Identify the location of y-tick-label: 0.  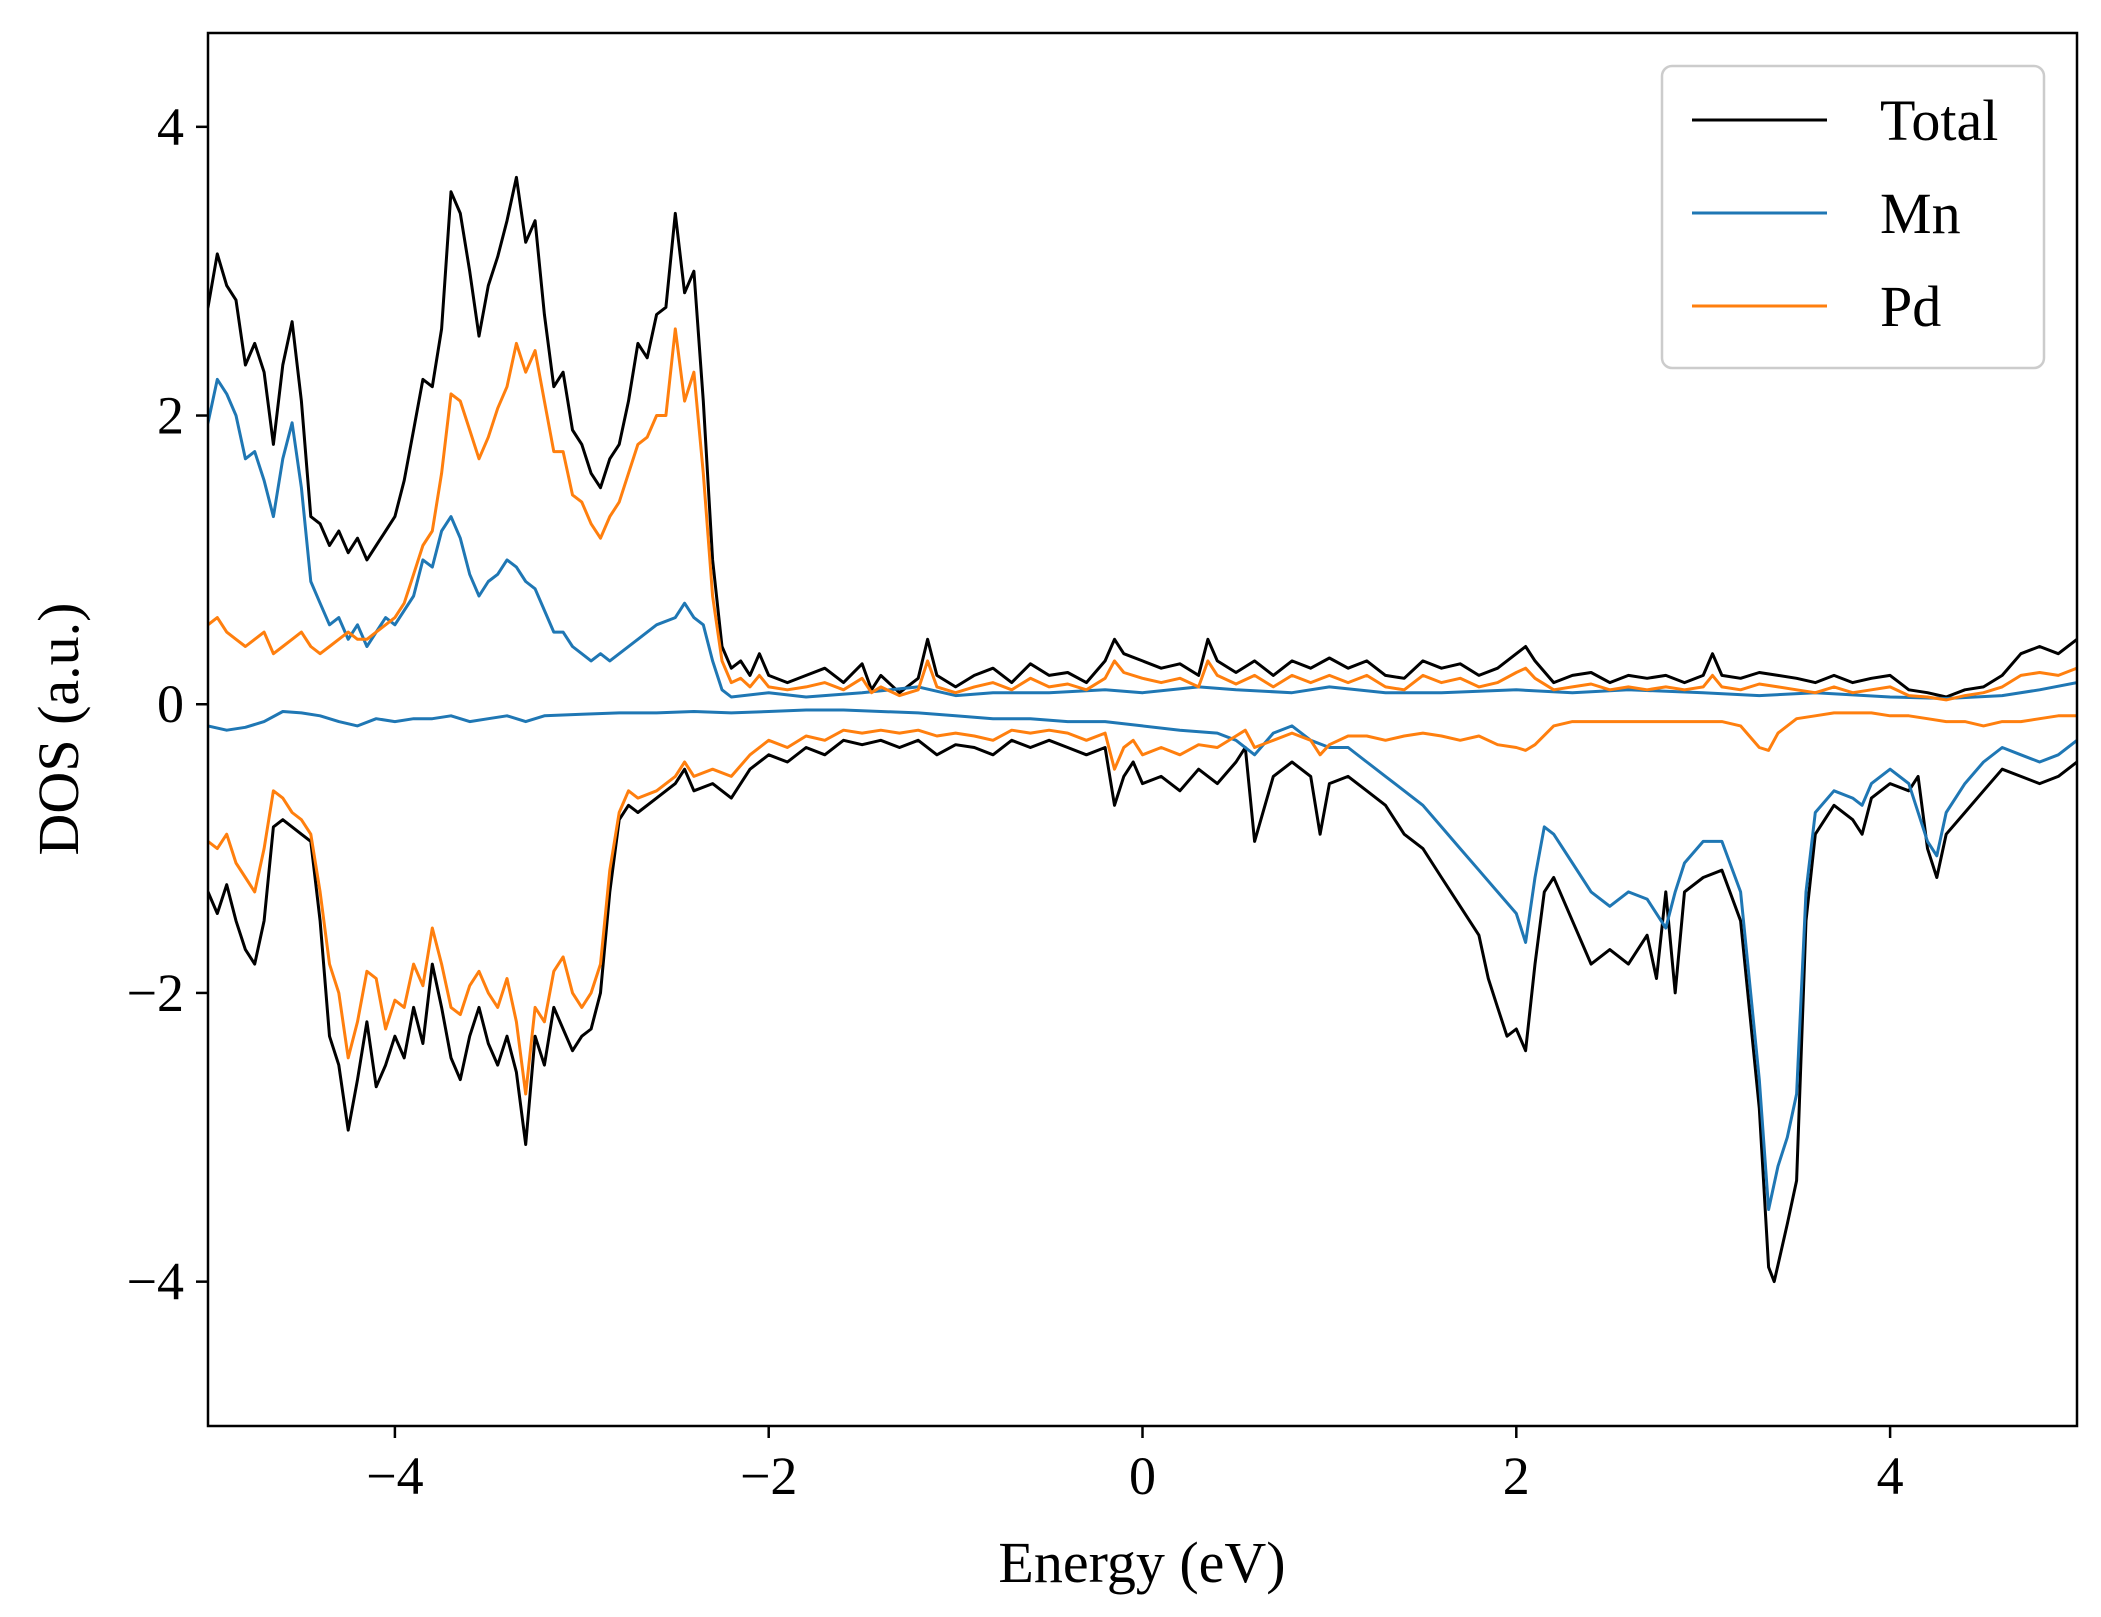
(170, 704).